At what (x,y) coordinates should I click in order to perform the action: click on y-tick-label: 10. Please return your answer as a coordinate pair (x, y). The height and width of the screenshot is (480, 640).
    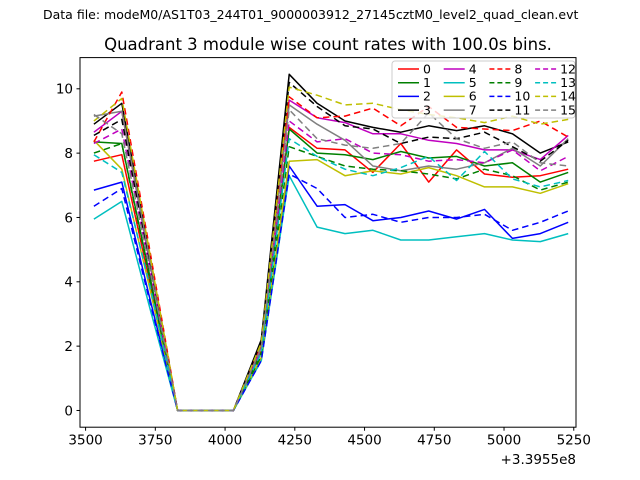
    Looking at the image, I should click on (64, 90).